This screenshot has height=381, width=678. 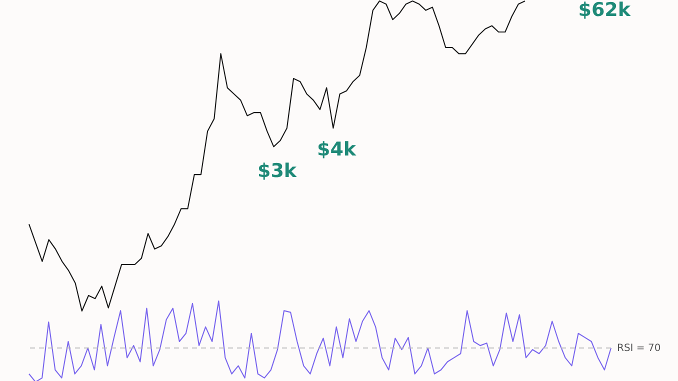 I want to click on annotation: $3k, so click(x=277, y=171).